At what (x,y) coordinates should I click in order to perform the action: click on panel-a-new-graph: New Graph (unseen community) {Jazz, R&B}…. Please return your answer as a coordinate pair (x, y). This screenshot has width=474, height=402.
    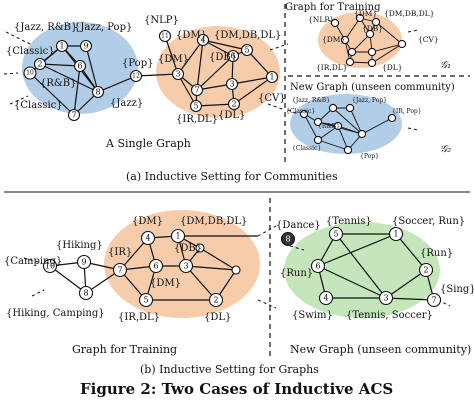
    Looking at the image, I should click on (370, 121).